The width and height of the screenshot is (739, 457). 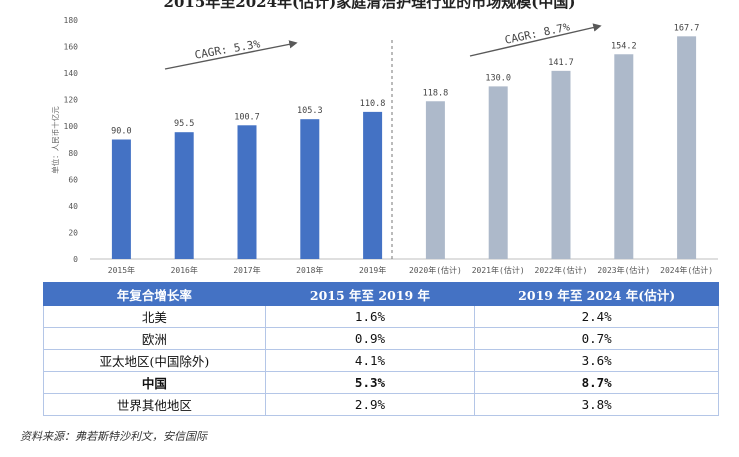 What do you see at coordinates (73, 232) in the screenshot?
I see `y-tick-label: 20` at bounding box center [73, 232].